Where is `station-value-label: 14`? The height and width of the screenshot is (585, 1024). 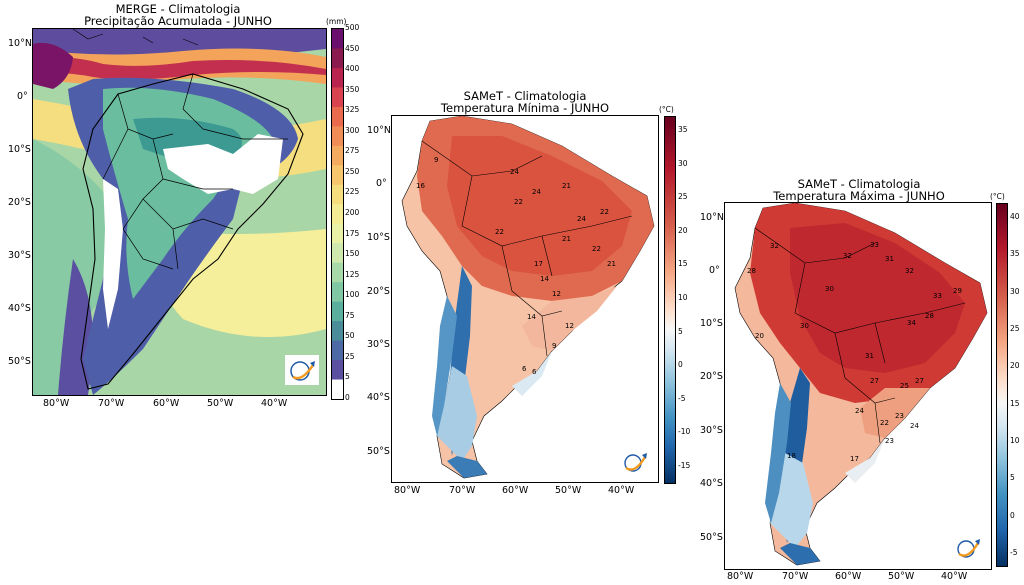
station-value-label: 14 is located at coordinates (531, 317).